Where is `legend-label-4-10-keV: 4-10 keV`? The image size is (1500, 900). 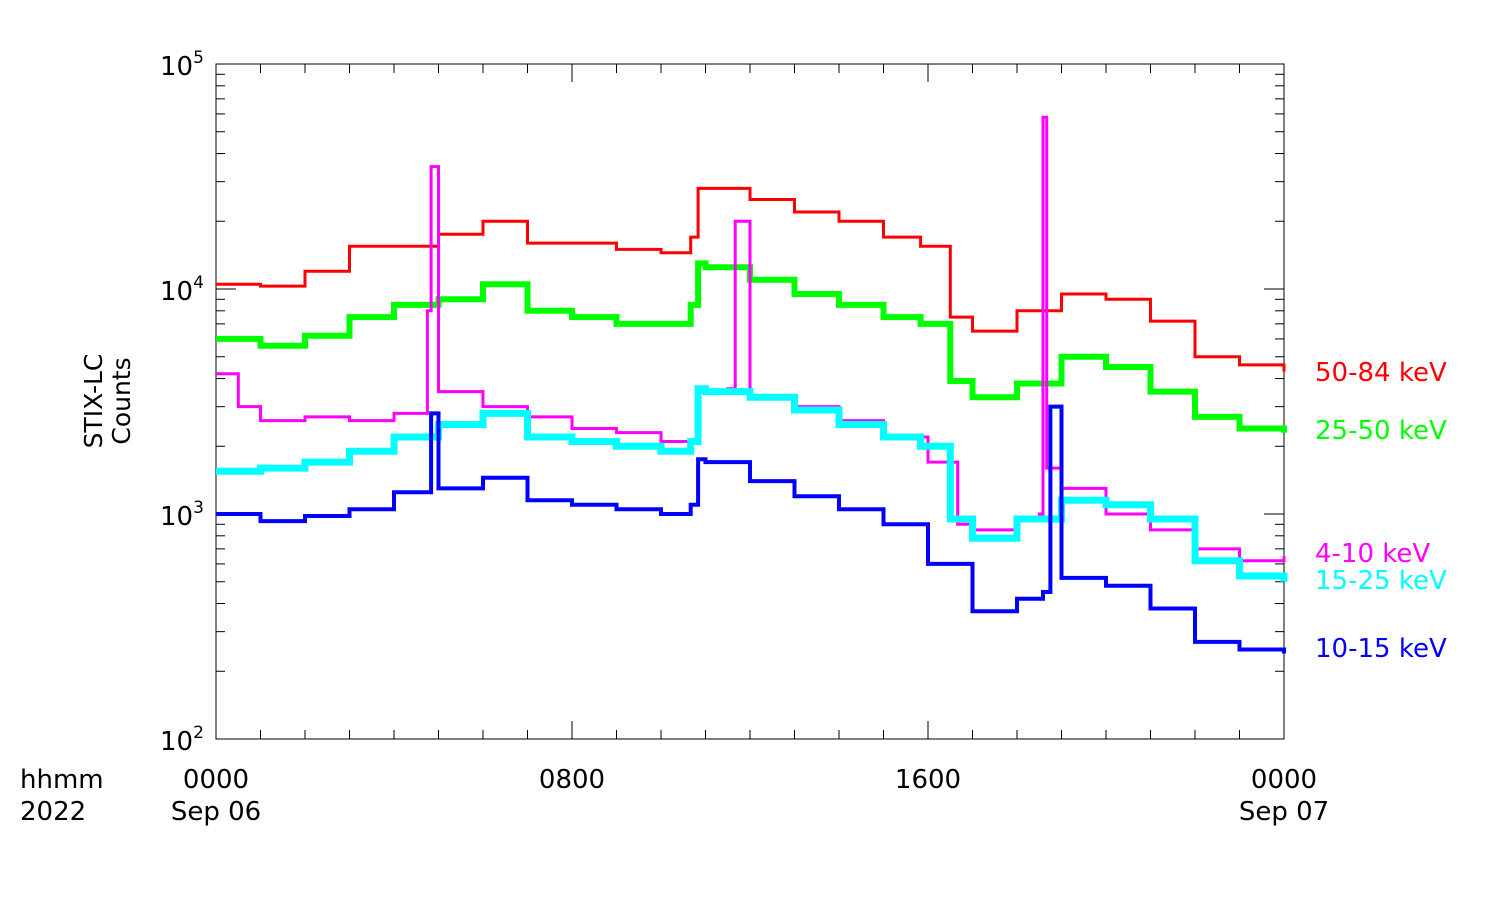 legend-label-4-10-keV: 4-10 keV is located at coordinates (1372, 554).